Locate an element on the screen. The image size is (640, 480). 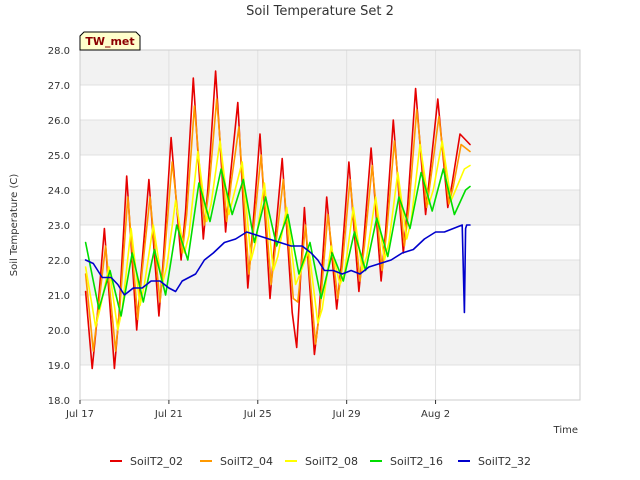
legend-label-soilt2_02: SoilT2_02 is located at coordinates (156, 461).